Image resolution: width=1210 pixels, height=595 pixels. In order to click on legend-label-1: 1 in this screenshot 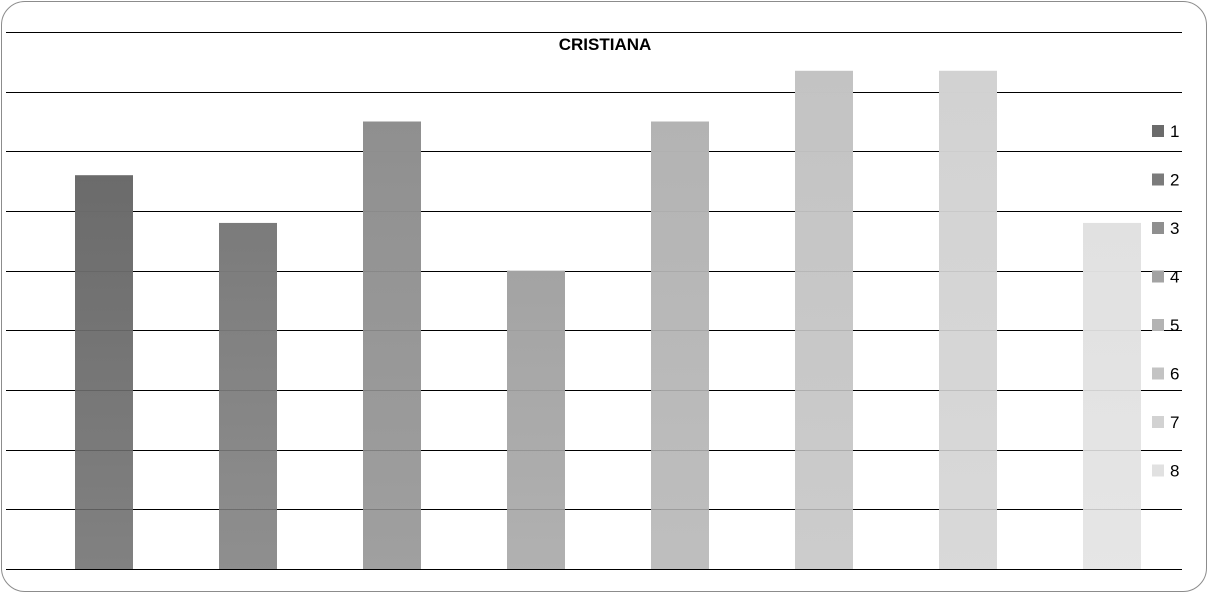, I will do `click(1174, 131)`.